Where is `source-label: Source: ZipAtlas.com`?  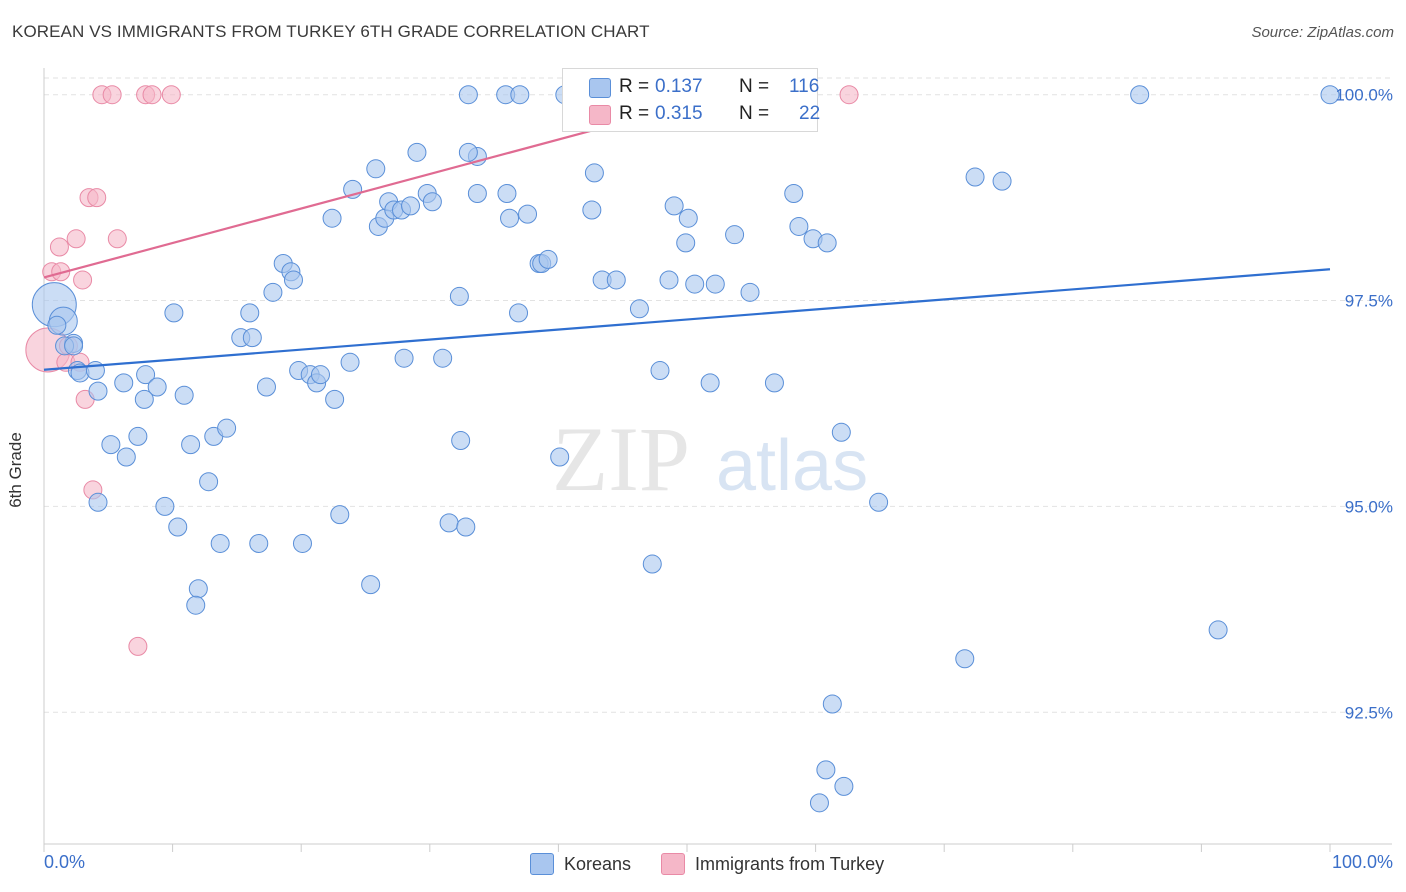 source-label: Source: ZipAtlas.com is located at coordinates (1322, 32).